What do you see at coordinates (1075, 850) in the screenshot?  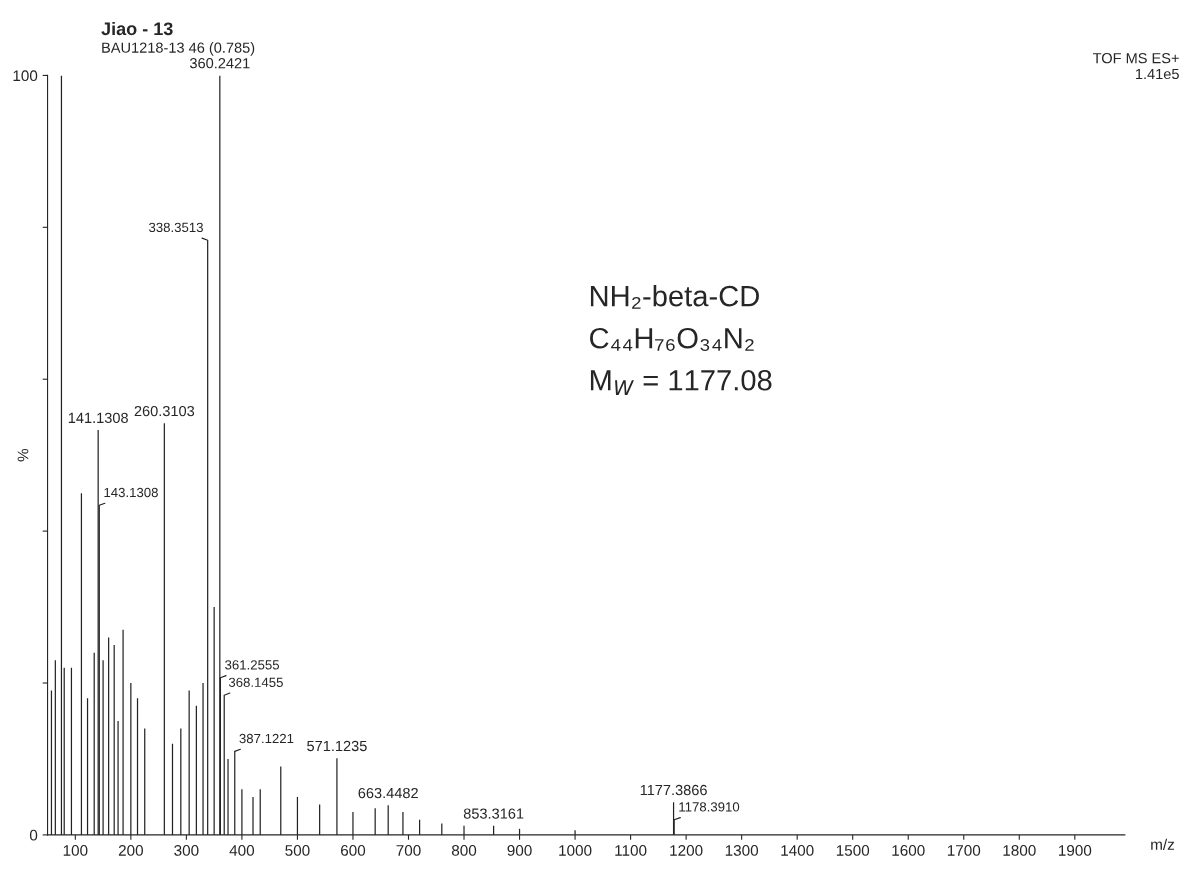 I see `x-tick-label: 1900` at bounding box center [1075, 850].